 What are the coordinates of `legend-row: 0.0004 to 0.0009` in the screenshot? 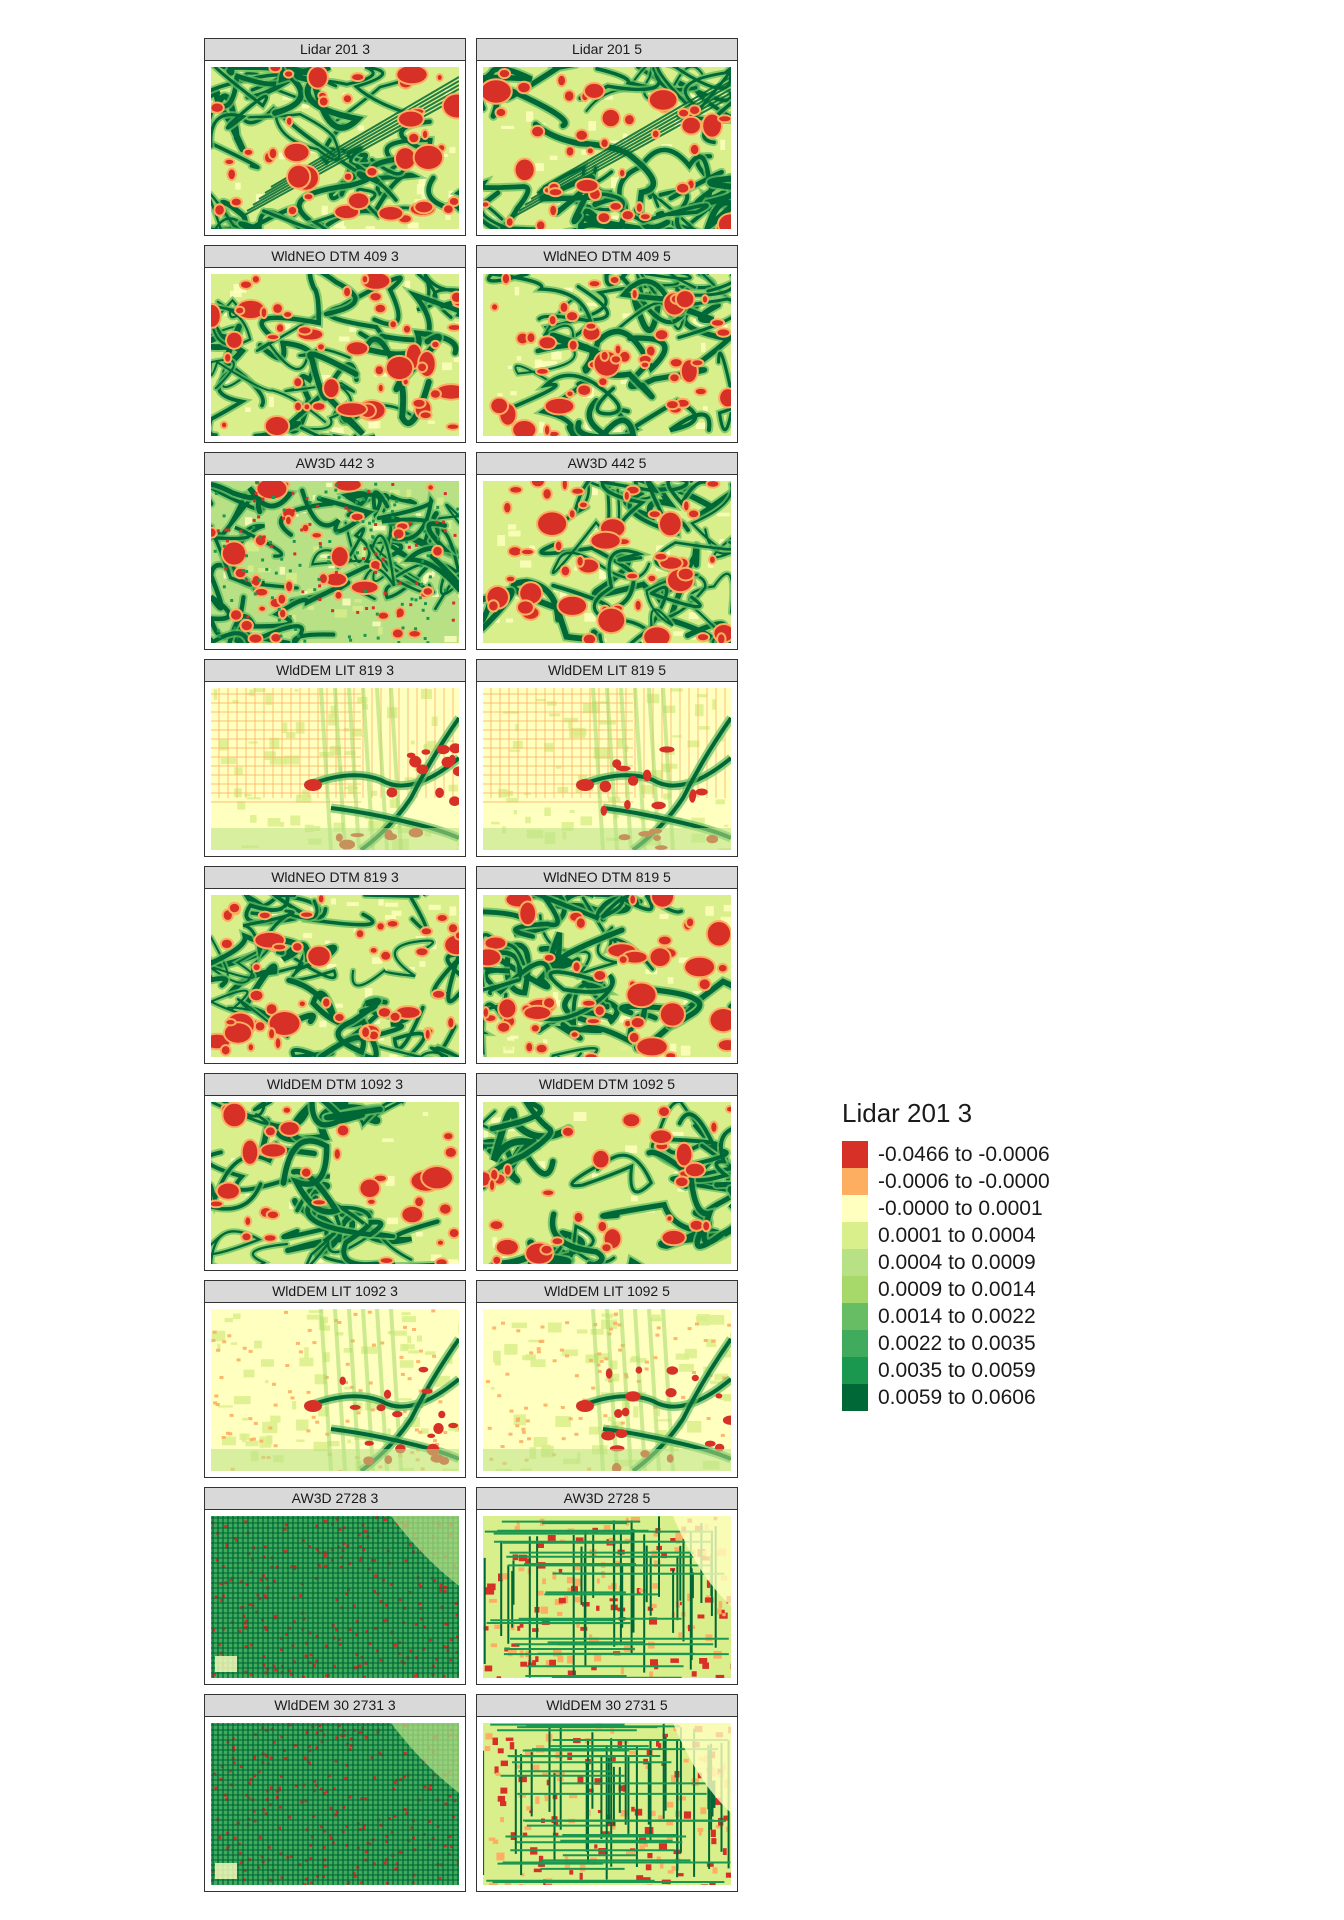 It's located at (939, 1262).